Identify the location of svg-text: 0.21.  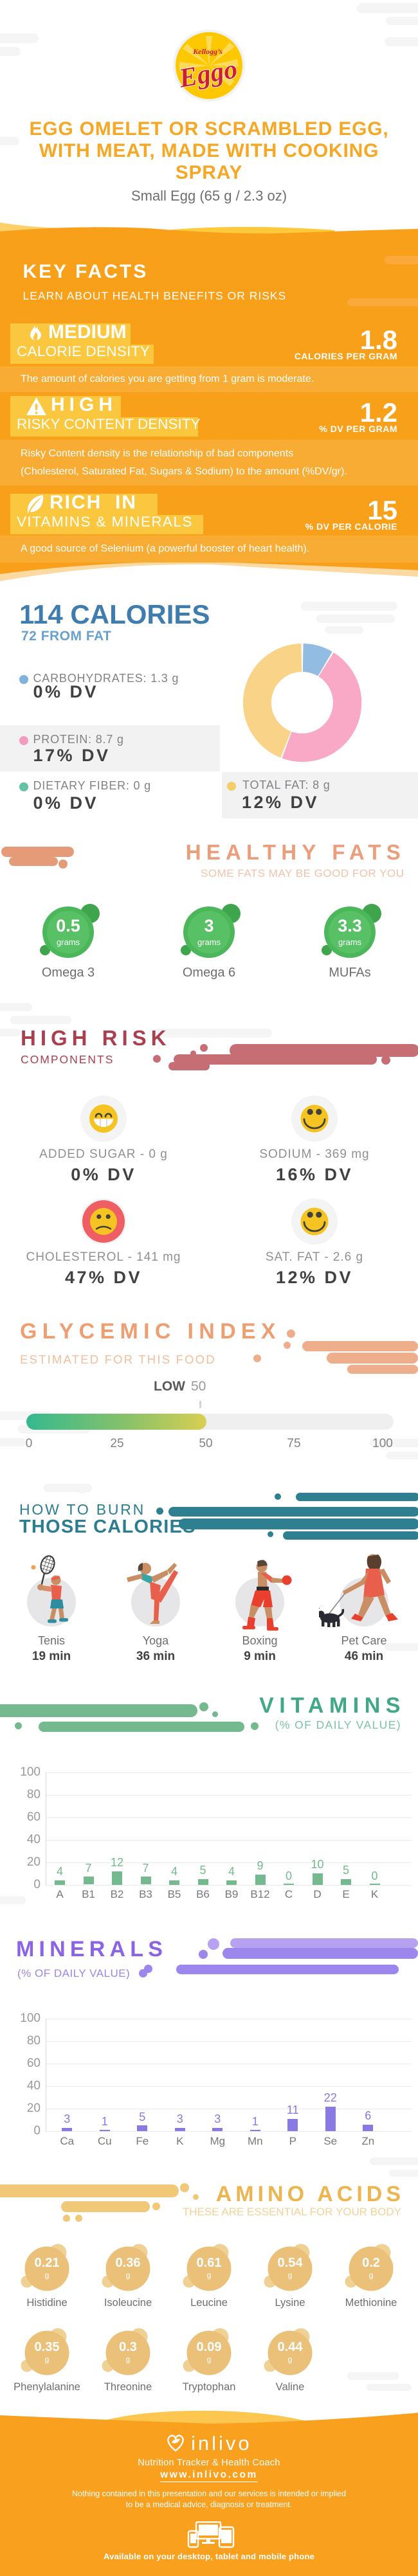
(47, 2263).